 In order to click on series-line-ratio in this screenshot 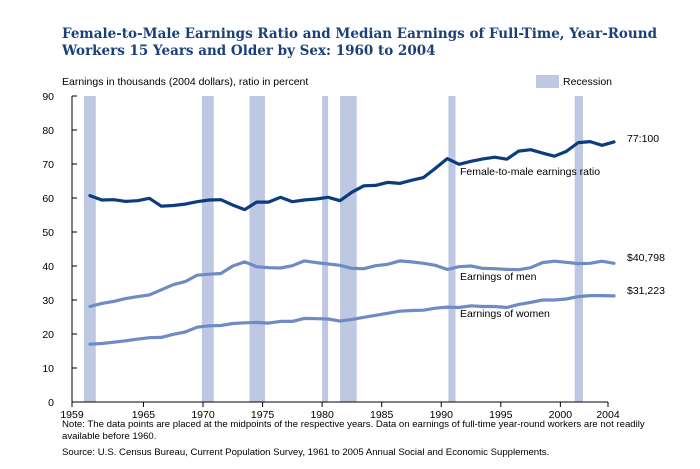, I will do `click(352, 176)`.